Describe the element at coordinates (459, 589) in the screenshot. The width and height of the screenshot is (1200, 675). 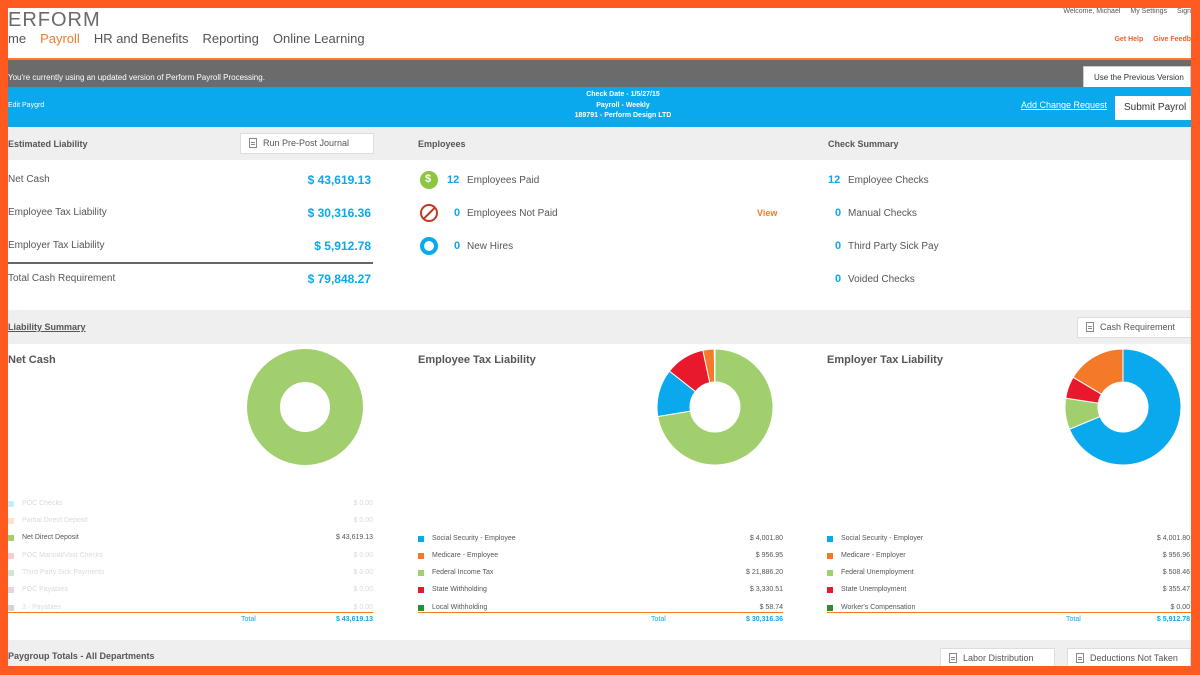
I see `legend-label: State Withholding` at that location.